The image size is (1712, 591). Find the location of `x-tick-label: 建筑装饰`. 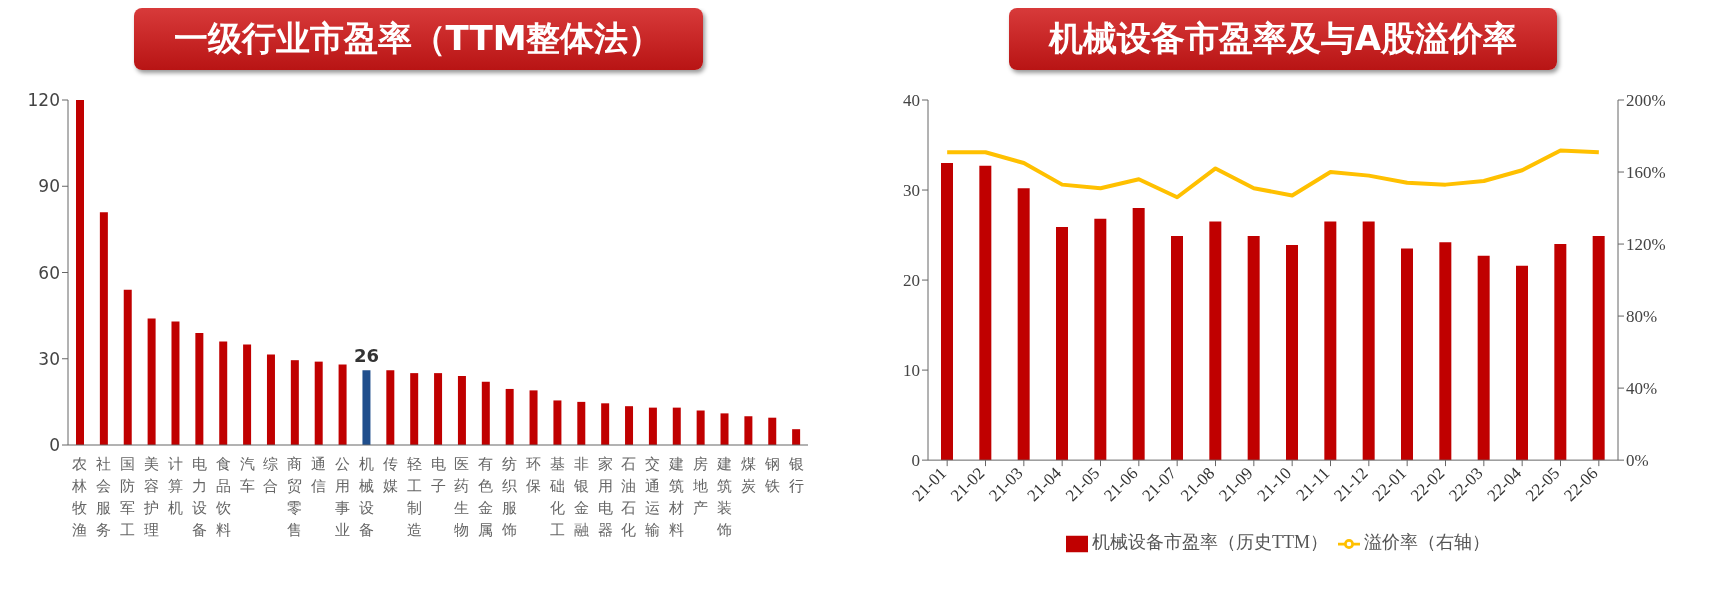

x-tick-label: 建筑装饰 is located at coordinates (723, 497).